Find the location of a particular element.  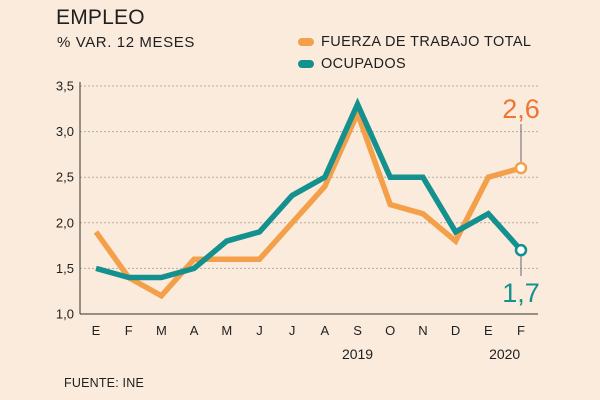

x-tick-label: D is located at coordinates (455, 330).